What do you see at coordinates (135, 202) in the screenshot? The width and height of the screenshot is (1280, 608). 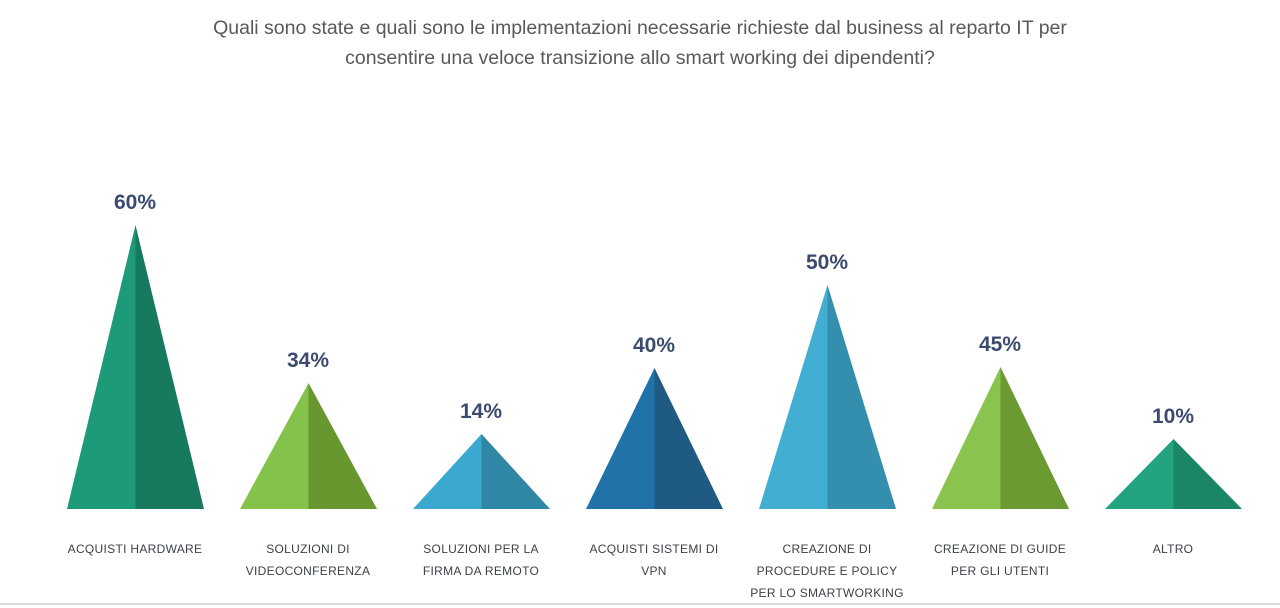 I see `percent-label: 60%` at bounding box center [135, 202].